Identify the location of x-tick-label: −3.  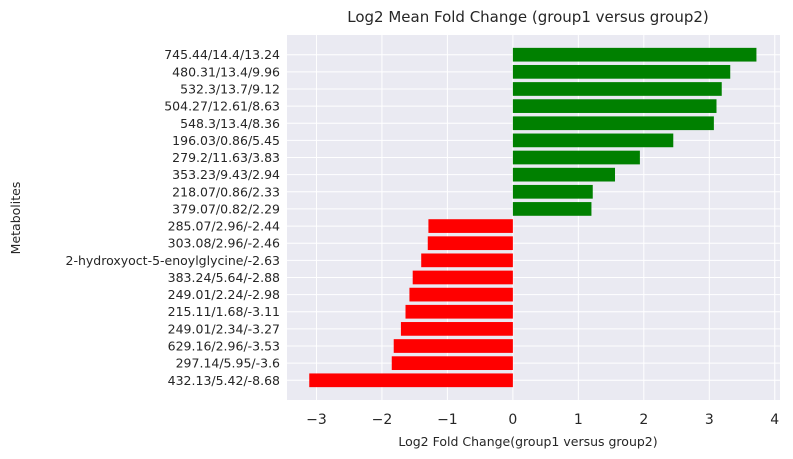
(316, 420).